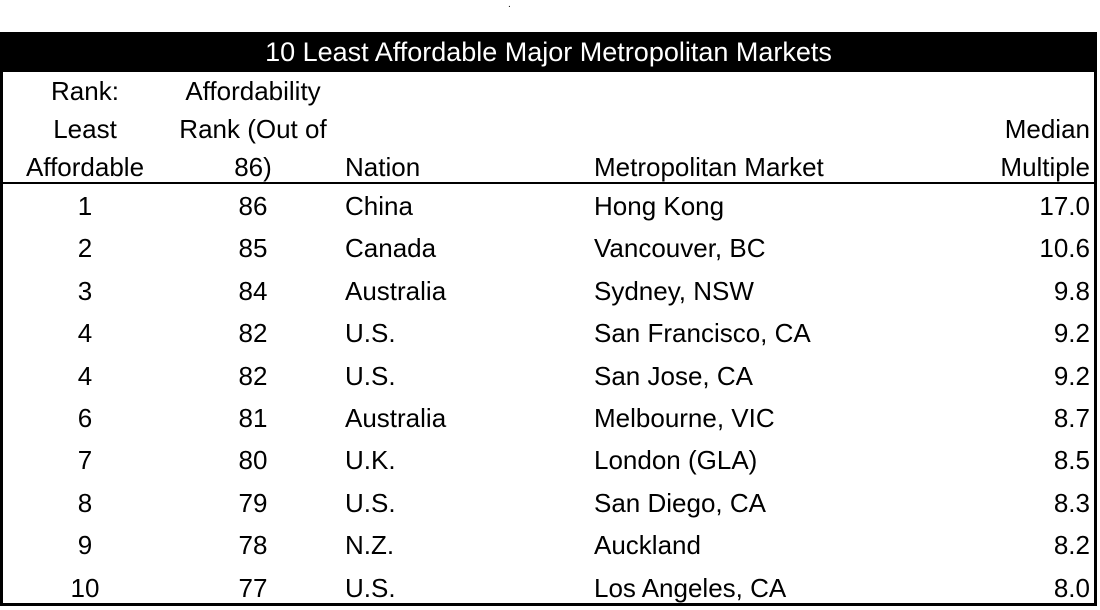 The width and height of the screenshot is (1100, 610). I want to click on cell-nation: Canada, so click(391, 248).